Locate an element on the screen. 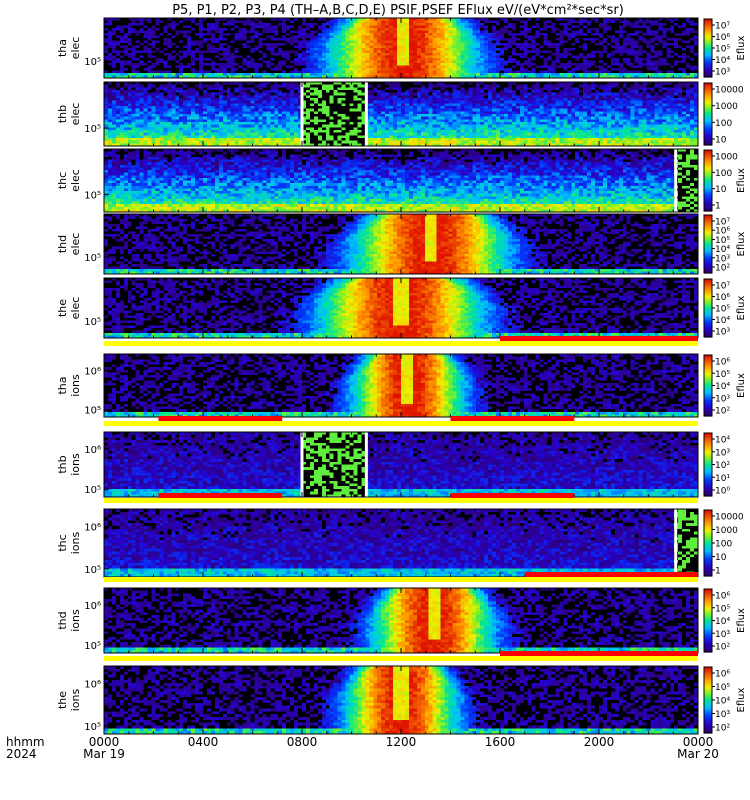  colorbar-tick-label: 10² is located at coordinates (722, 648).